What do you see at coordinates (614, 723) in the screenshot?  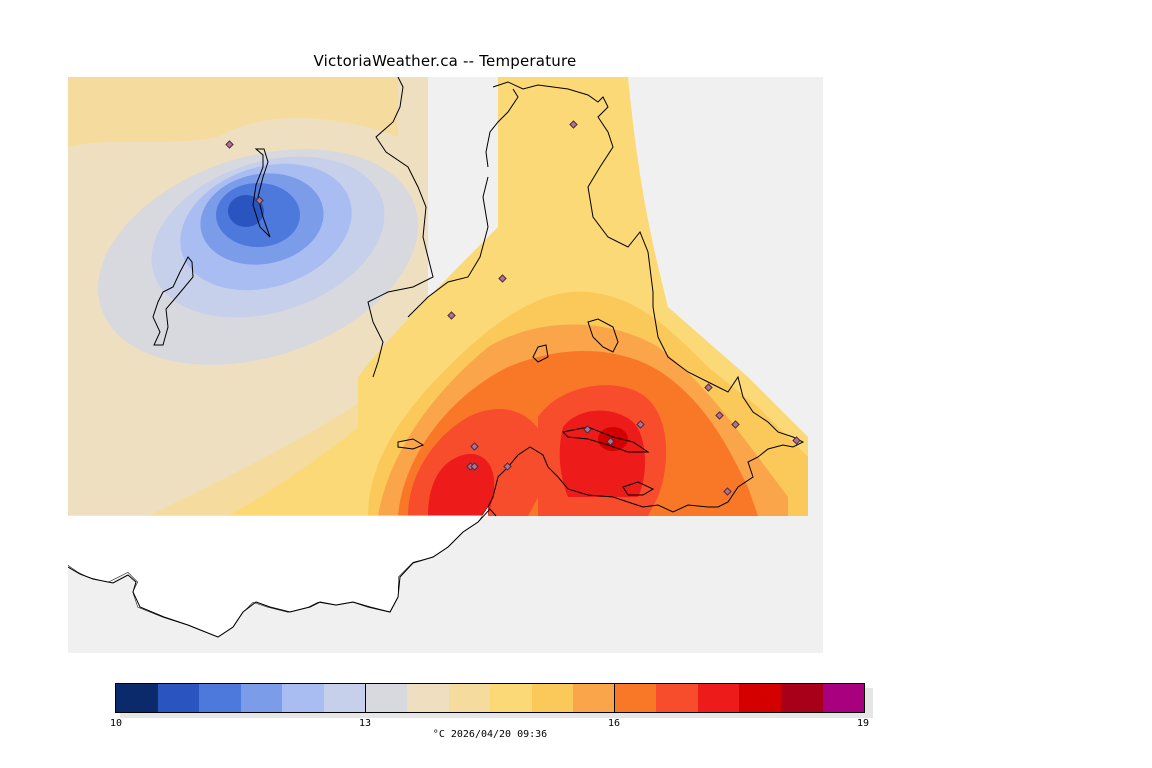 I see `colorbar-label-16: 16` at bounding box center [614, 723].